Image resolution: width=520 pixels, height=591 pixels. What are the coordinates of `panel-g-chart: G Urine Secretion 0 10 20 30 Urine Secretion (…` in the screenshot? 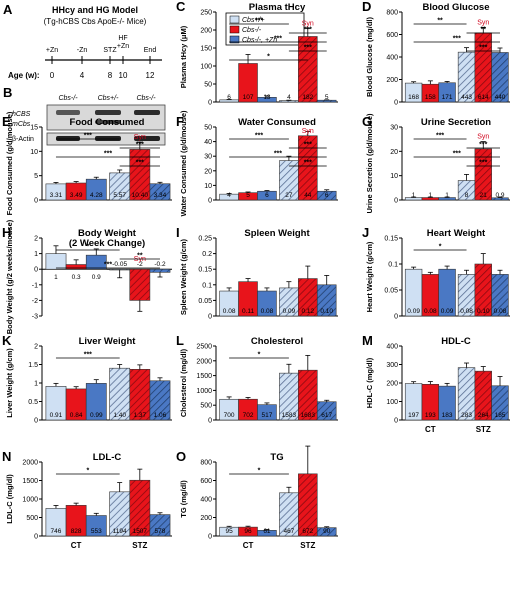 It's located at (436, 163).